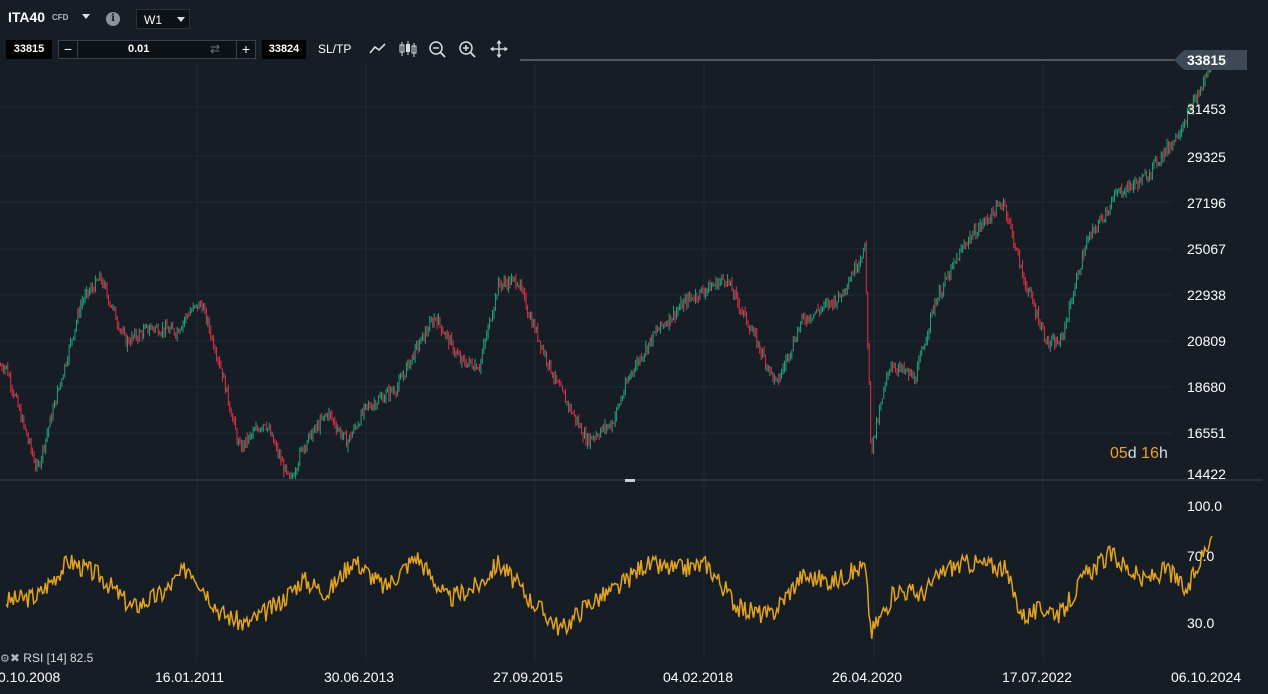 The image size is (1268, 694). What do you see at coordinates (1206, 387) in the screenshot?
I see `price-axis-label: 18680` at bounding box center [1206, 387].